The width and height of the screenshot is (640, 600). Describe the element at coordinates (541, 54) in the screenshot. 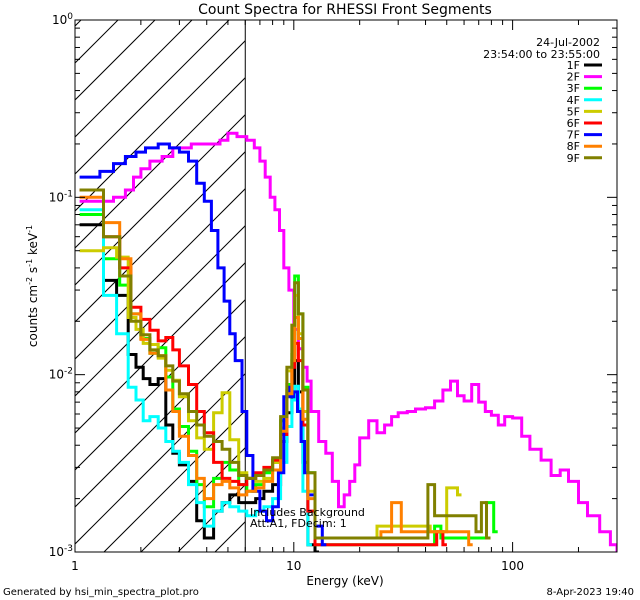

I see `time-range-label: 23:54:00 to 23:55:00` at that location.